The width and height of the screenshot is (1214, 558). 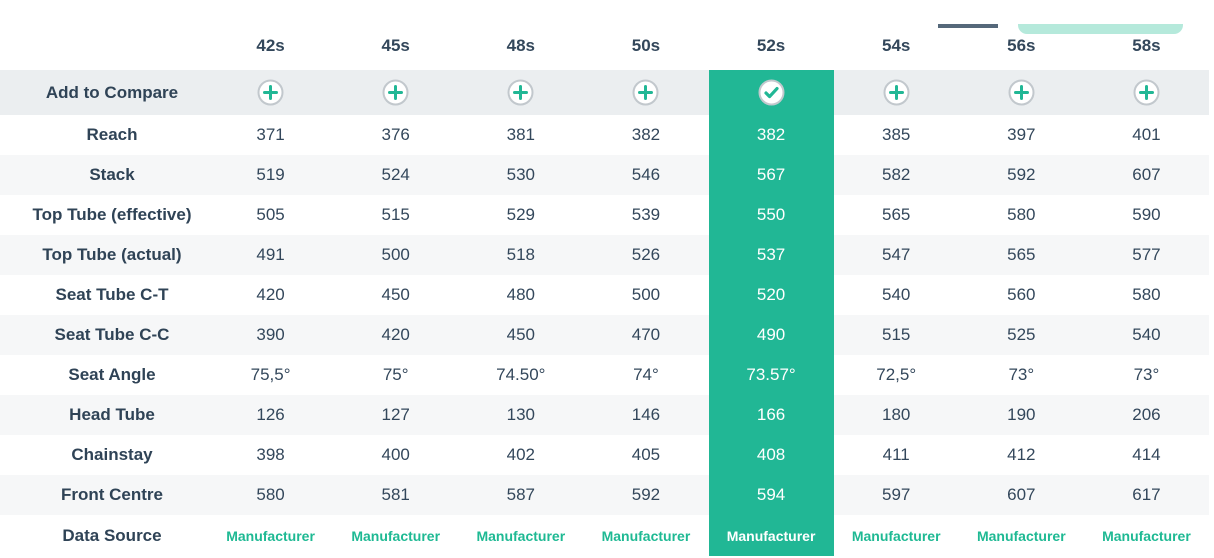 What do you see at coordinates (521, 415) in the screenshot?
I see `value-cell: 130` at bounding box center [521, 415].